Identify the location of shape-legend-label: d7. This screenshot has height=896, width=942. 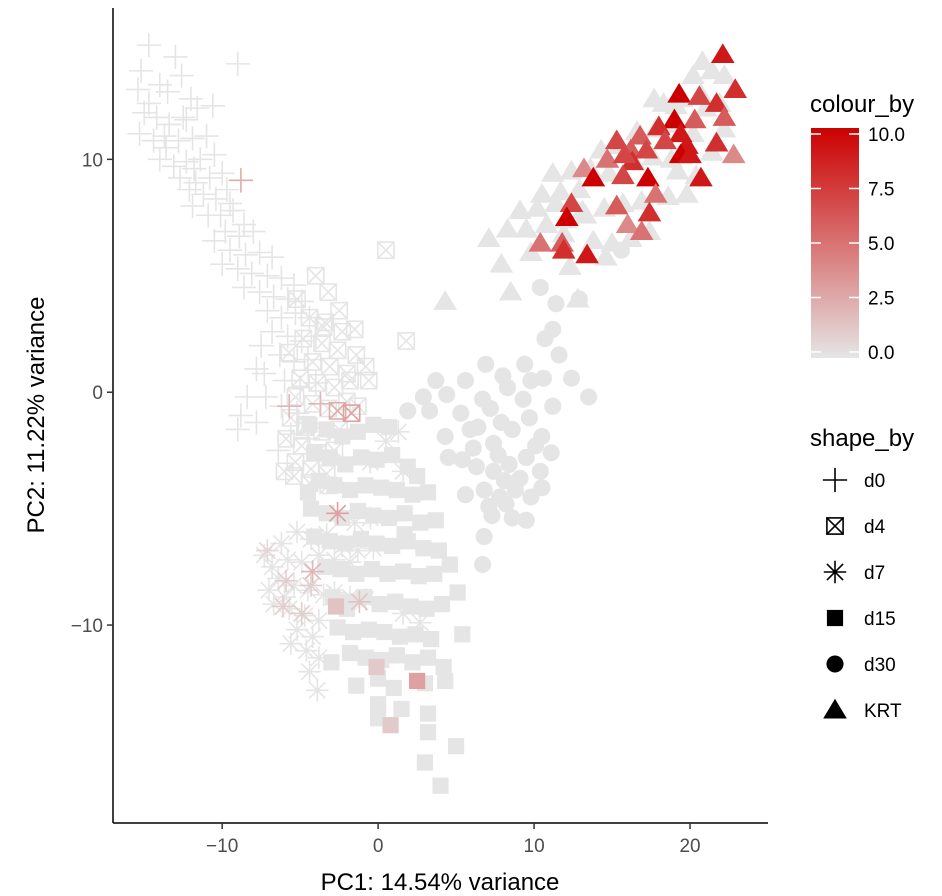
(874, 573).